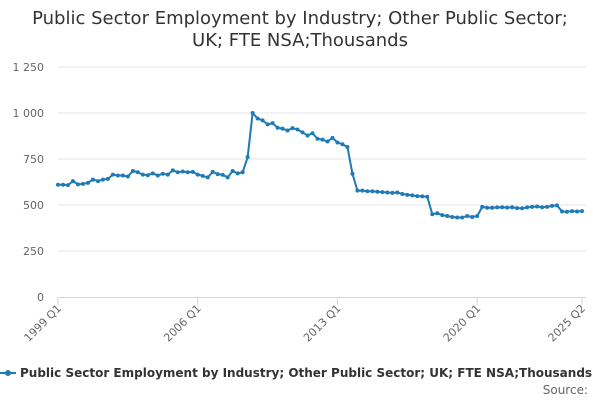 This screenshot has width=600, height=400. What do you see at coordinates (40, 297) in the screenshot?
I see `y-tick-label-0: 0` at bounding box center [40, 297].